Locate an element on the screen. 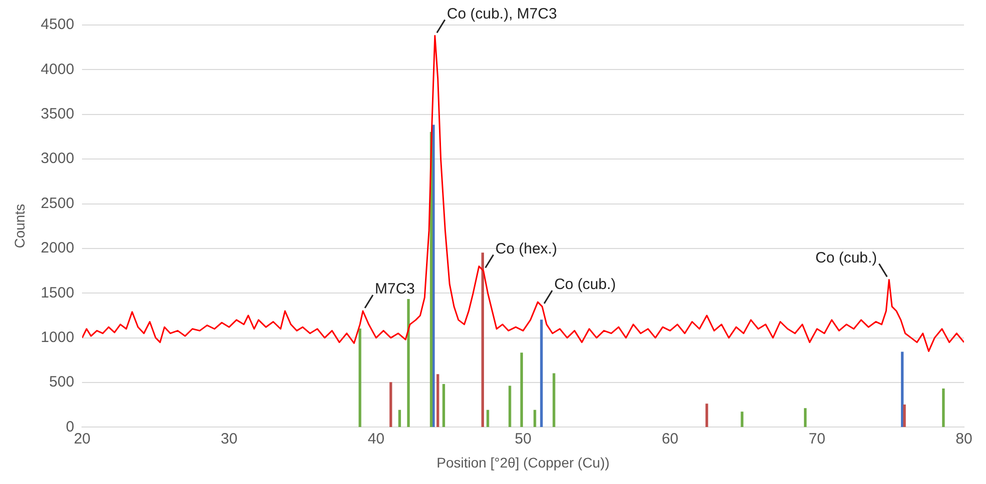 This screenshot has height=484, width=986. x-tick-label: 80 is located at coordinates (964, 439).